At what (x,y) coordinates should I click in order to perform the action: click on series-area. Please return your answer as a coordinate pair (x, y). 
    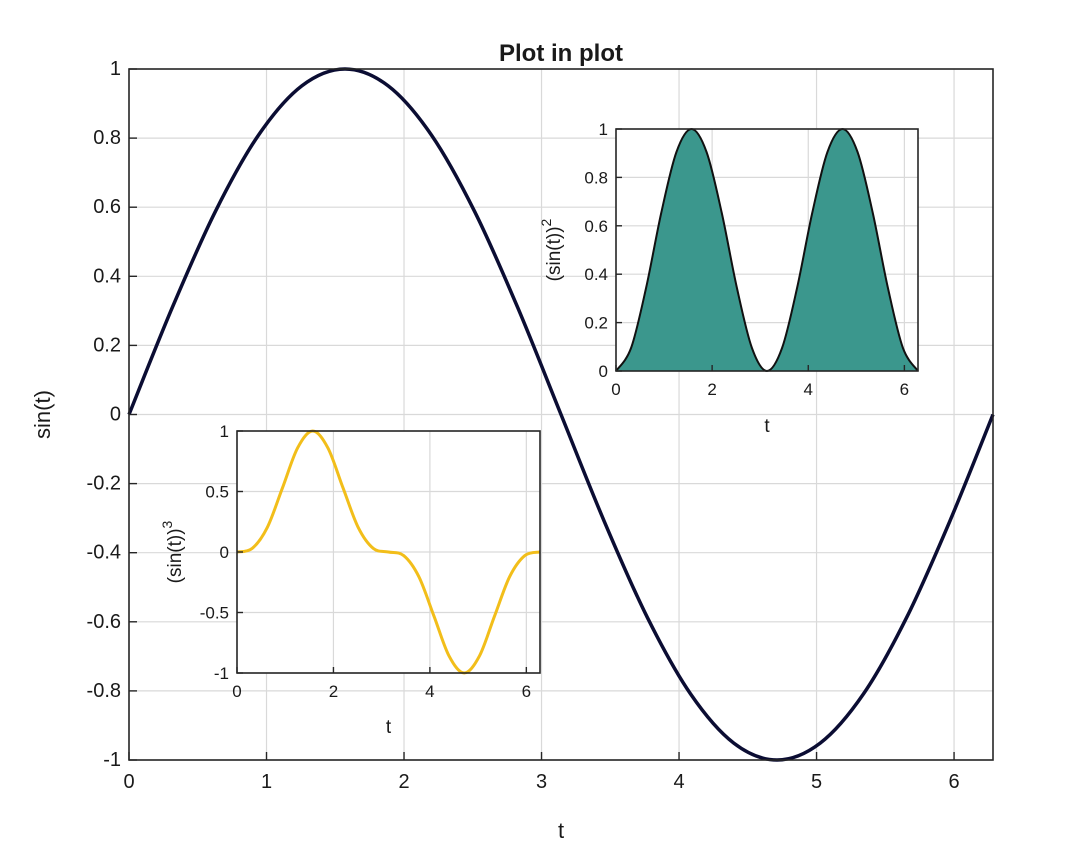
    Looking at the image, I should click on (767, 250).